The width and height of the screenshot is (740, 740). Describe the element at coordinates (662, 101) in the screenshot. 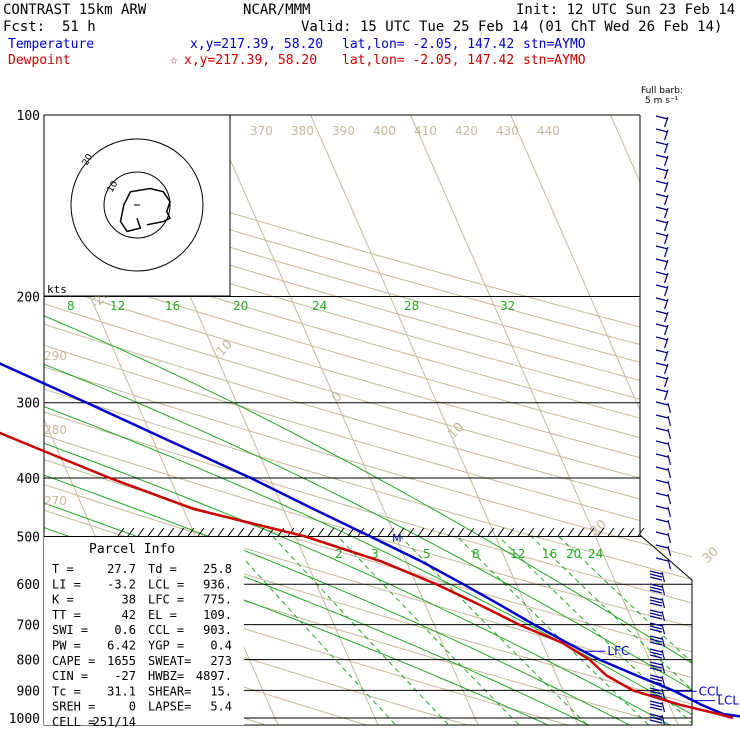

I see `barb-key-line2: 5 m s⁻¹` at that location.